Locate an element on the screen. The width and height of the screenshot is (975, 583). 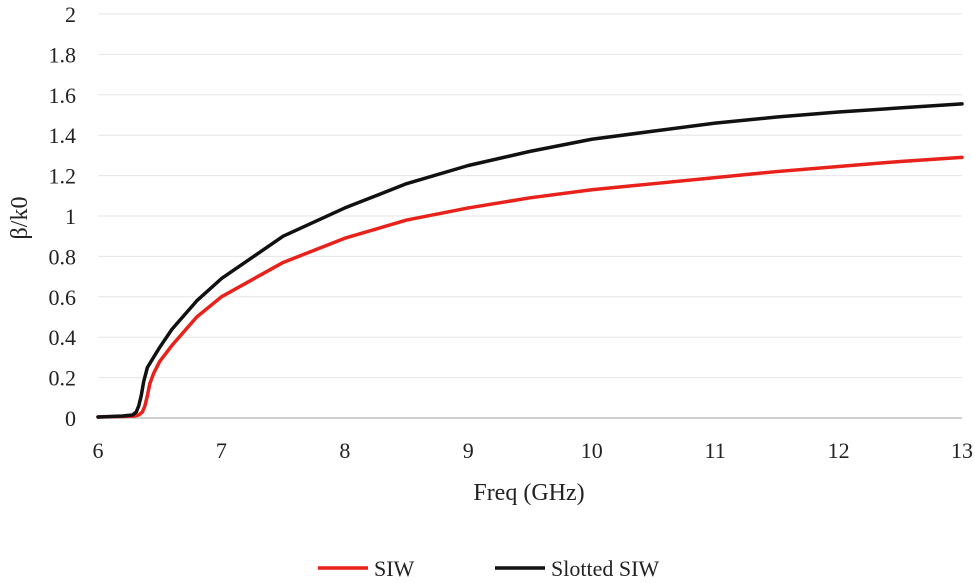
x-tick-label: 7 is located at coordinates (221, 450).